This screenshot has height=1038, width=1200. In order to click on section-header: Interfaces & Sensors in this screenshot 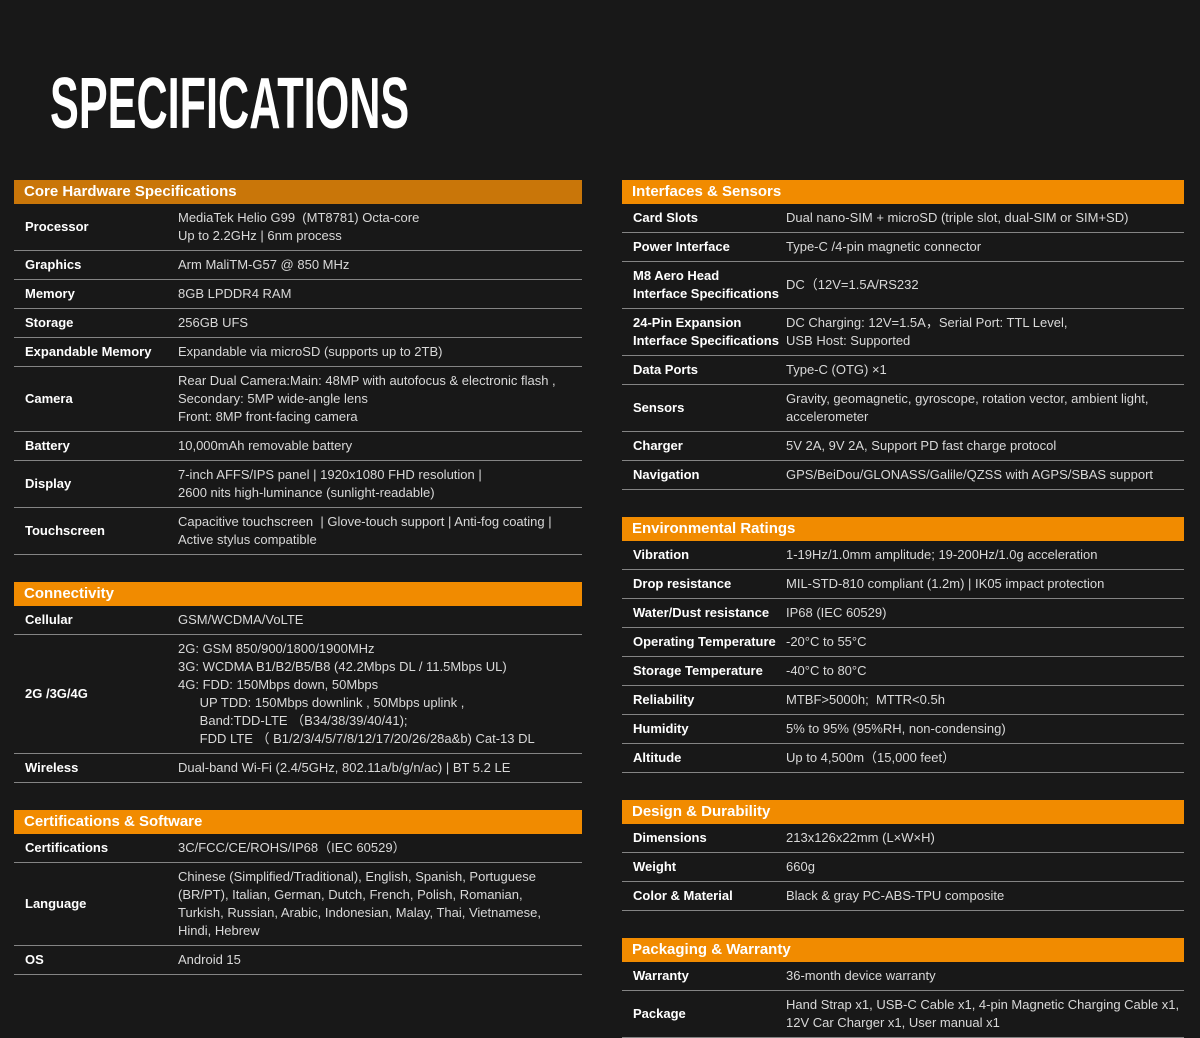, I will do `click(903, 192)`.